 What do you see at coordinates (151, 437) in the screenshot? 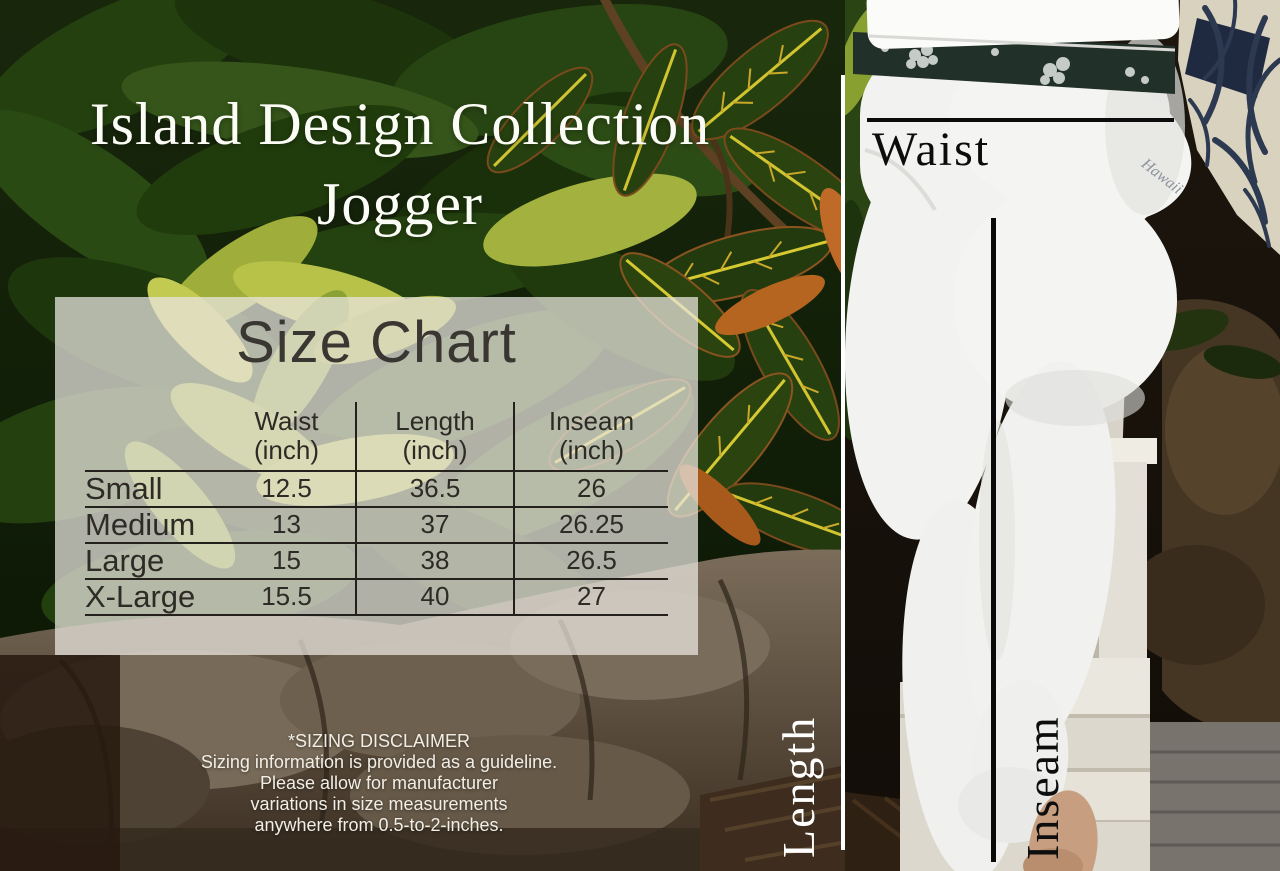
I see `size-column-header-spacer` at bounding box center [151, 437].